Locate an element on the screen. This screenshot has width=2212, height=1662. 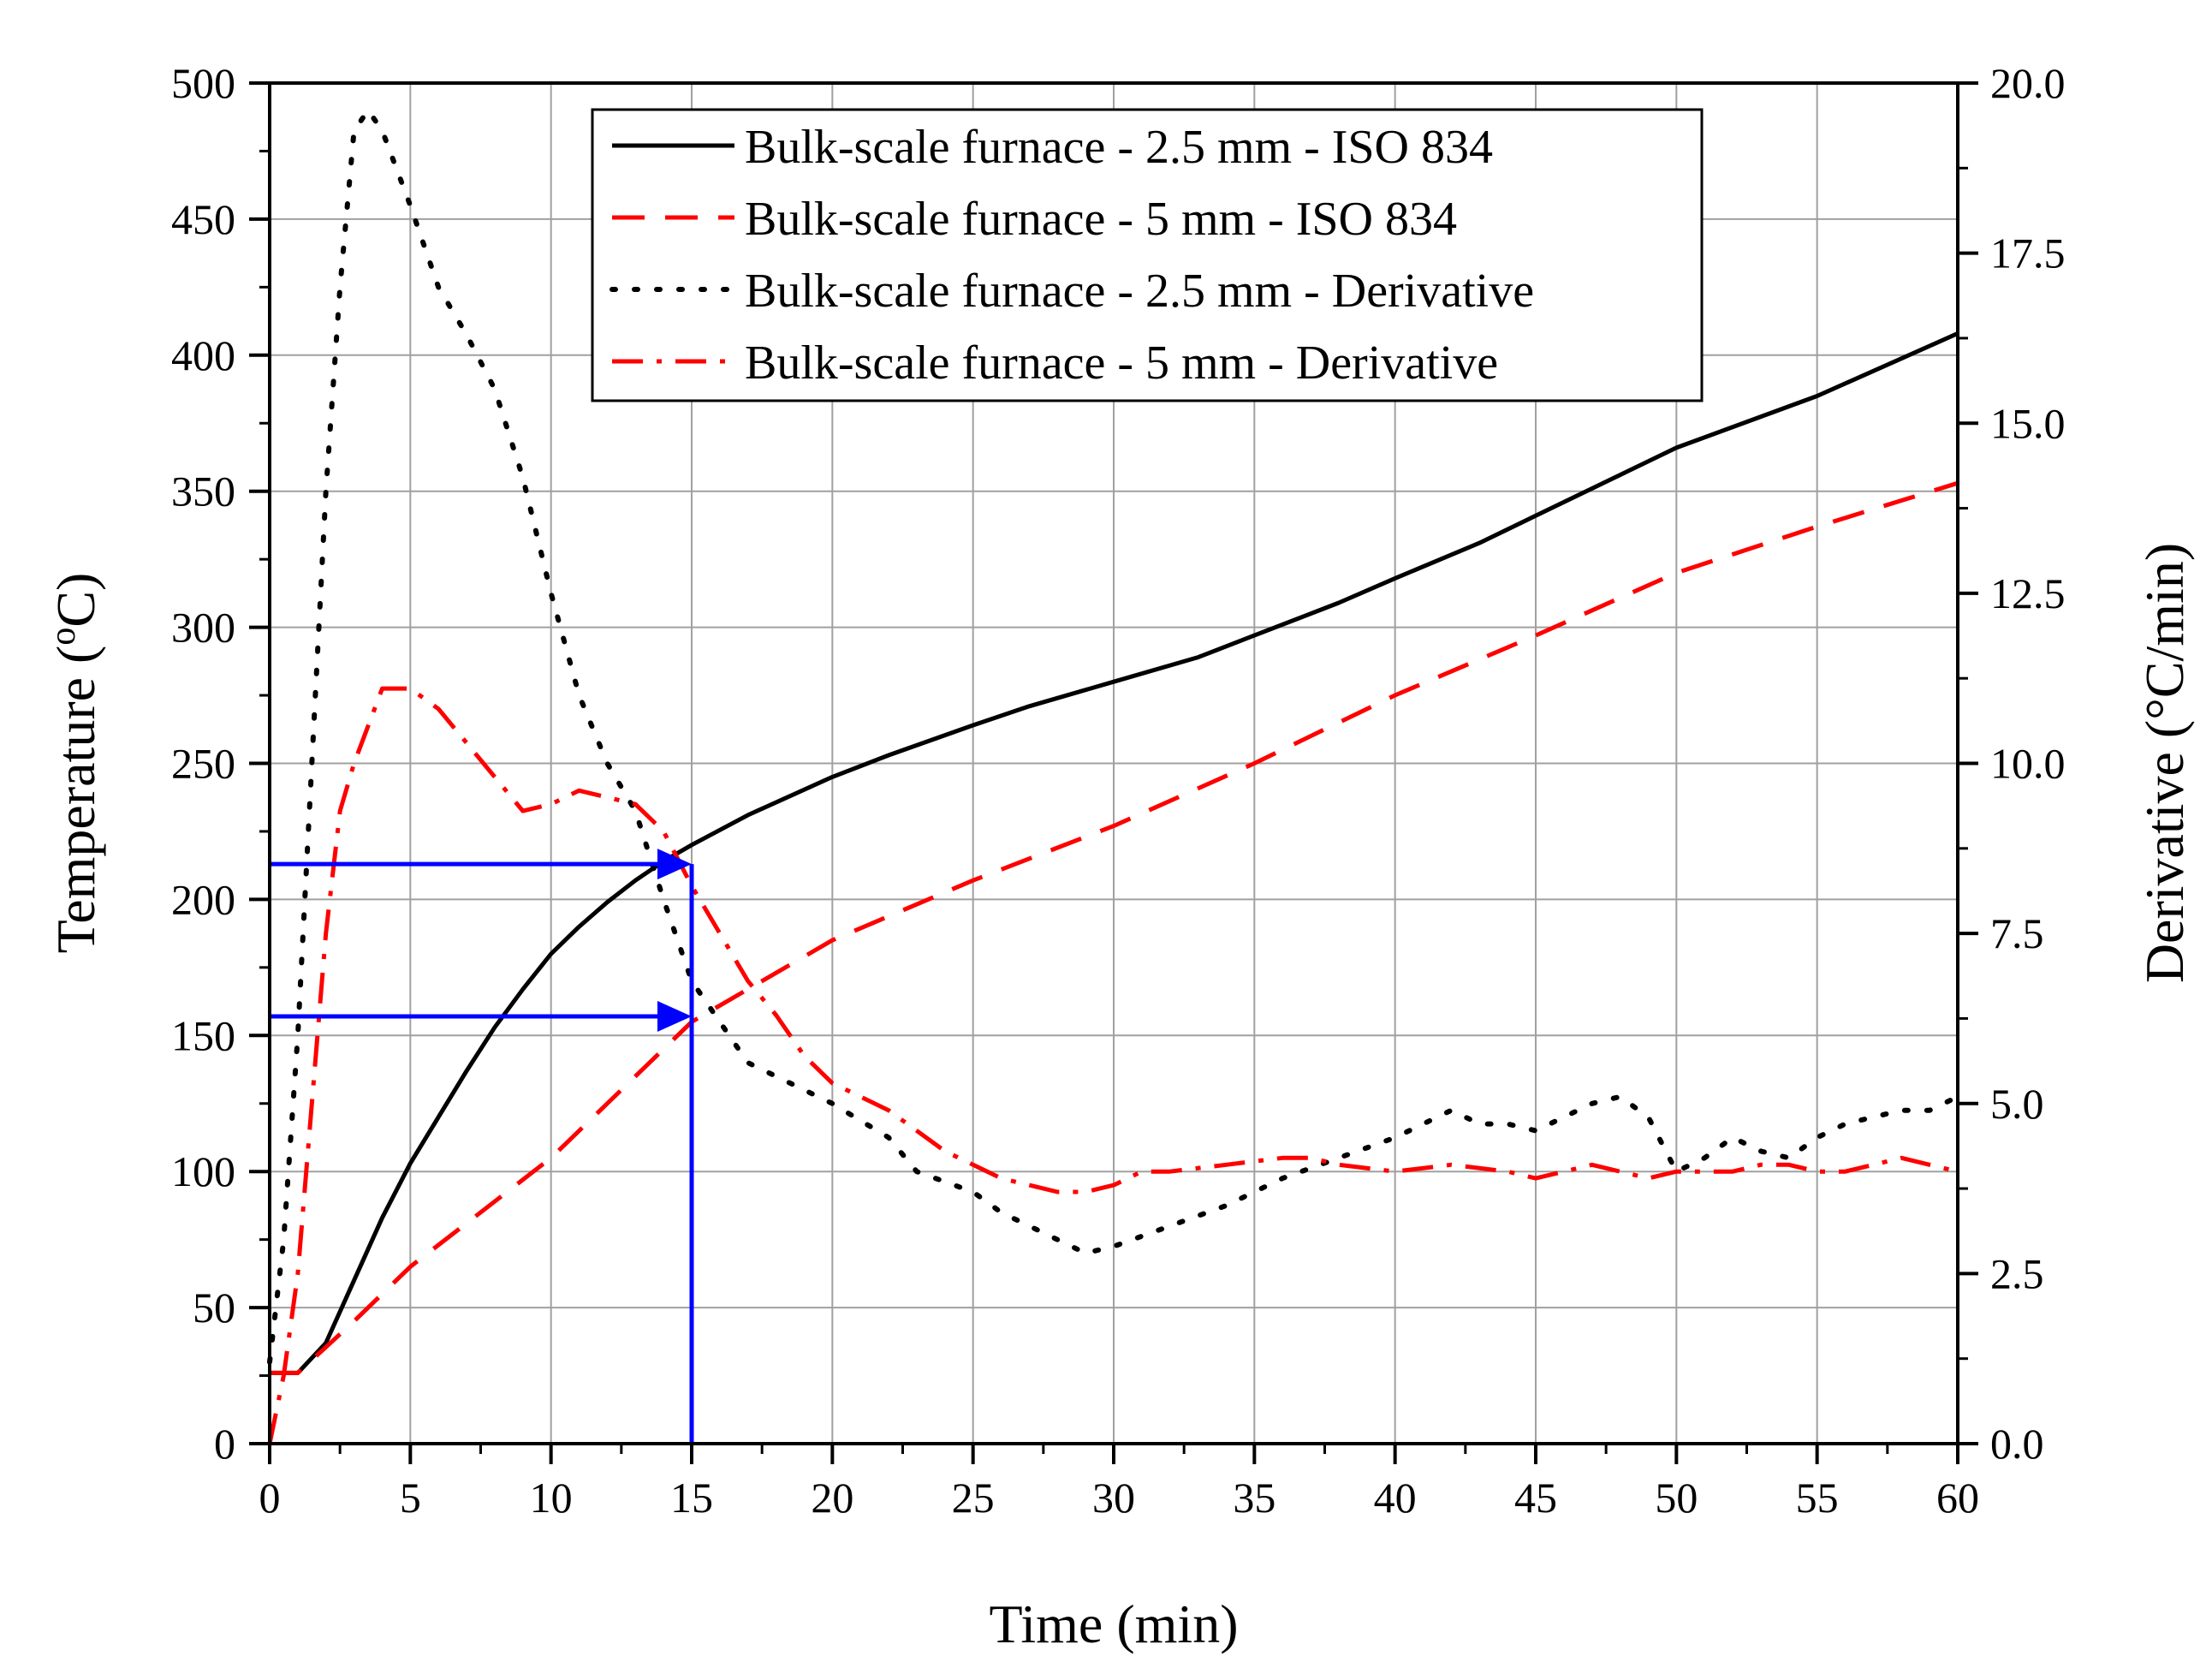
x-tick-label: 25 is located at coordinates (973, 1498).